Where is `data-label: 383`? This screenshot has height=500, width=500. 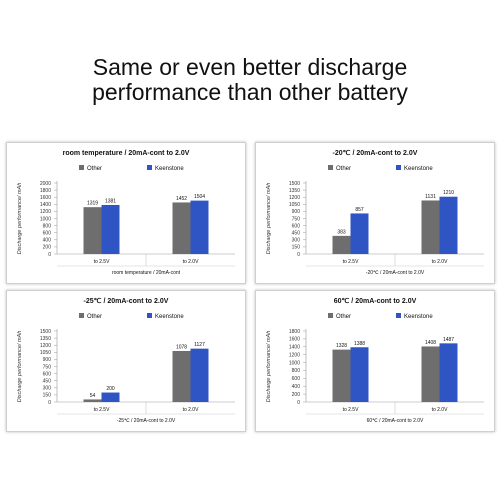 data-label: 383 is located at coordinates (341, 232).